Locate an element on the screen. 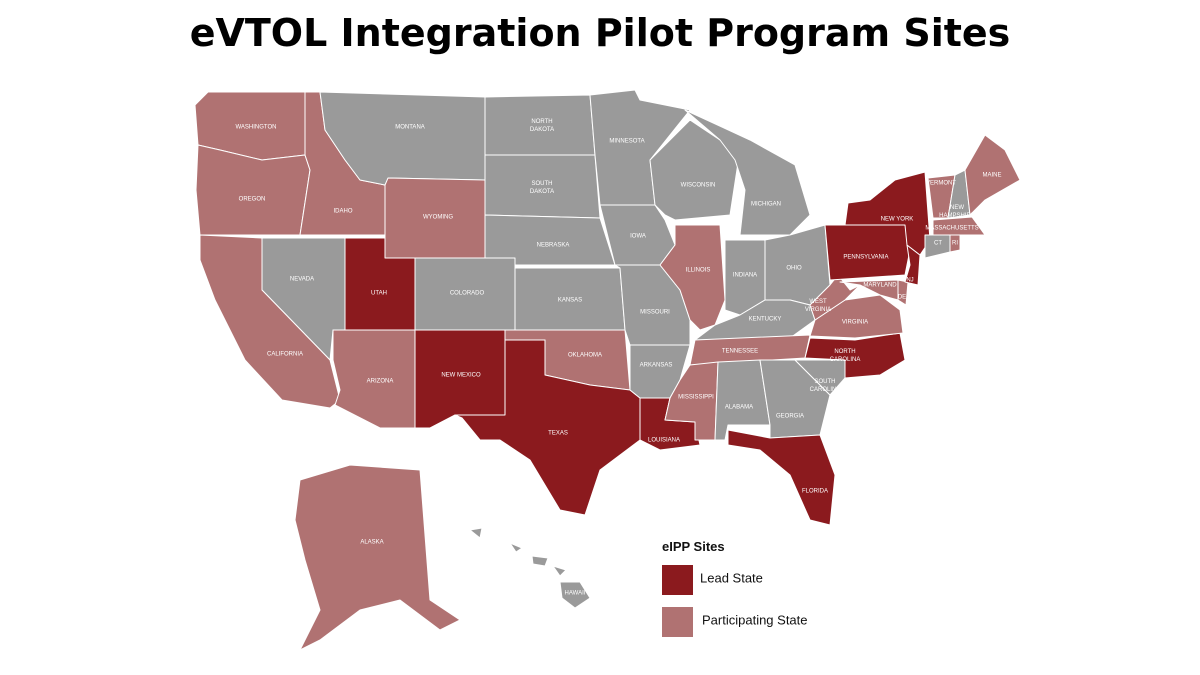 This screenshot has width=1200, height=675. map-title: eVTOL Integration Pilot Program Sites is located at coordinates (600, 33).